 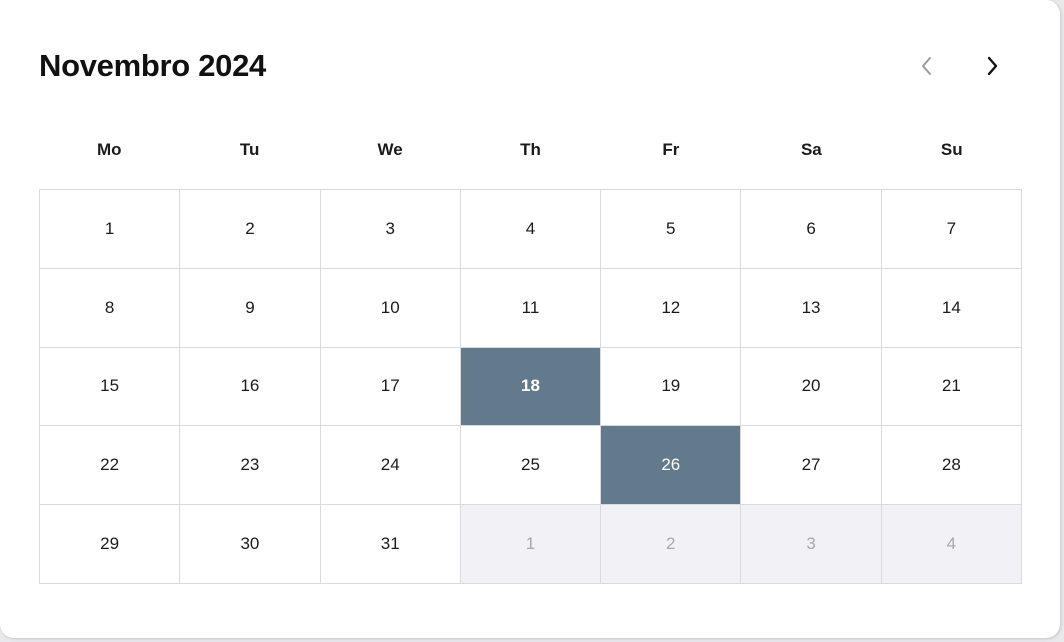 What do you see at coordinates (110, 308) in the screenshot?
I see `day-cell: 8` at bounding box center [110, 308].